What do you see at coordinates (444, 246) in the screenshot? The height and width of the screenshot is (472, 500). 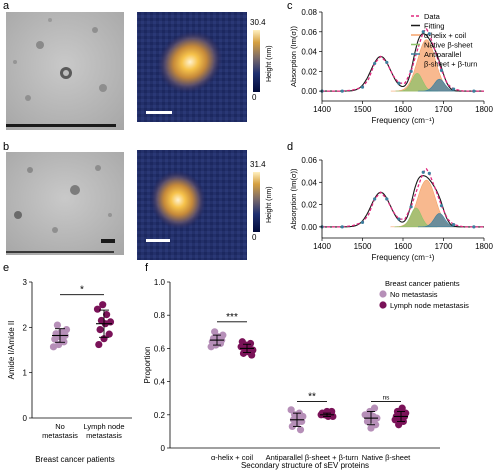 I see `x-tick-label-d: 1700` at bounding box center [444, 246].